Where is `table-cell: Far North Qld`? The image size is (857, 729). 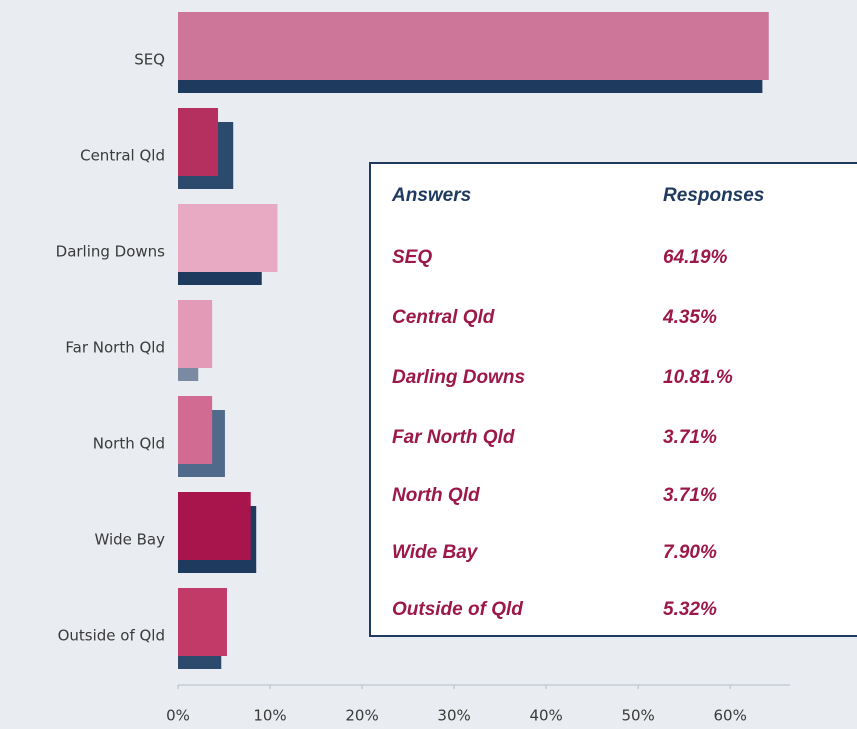 table-cell: Far North Qld is located at coordinates (453, 437).